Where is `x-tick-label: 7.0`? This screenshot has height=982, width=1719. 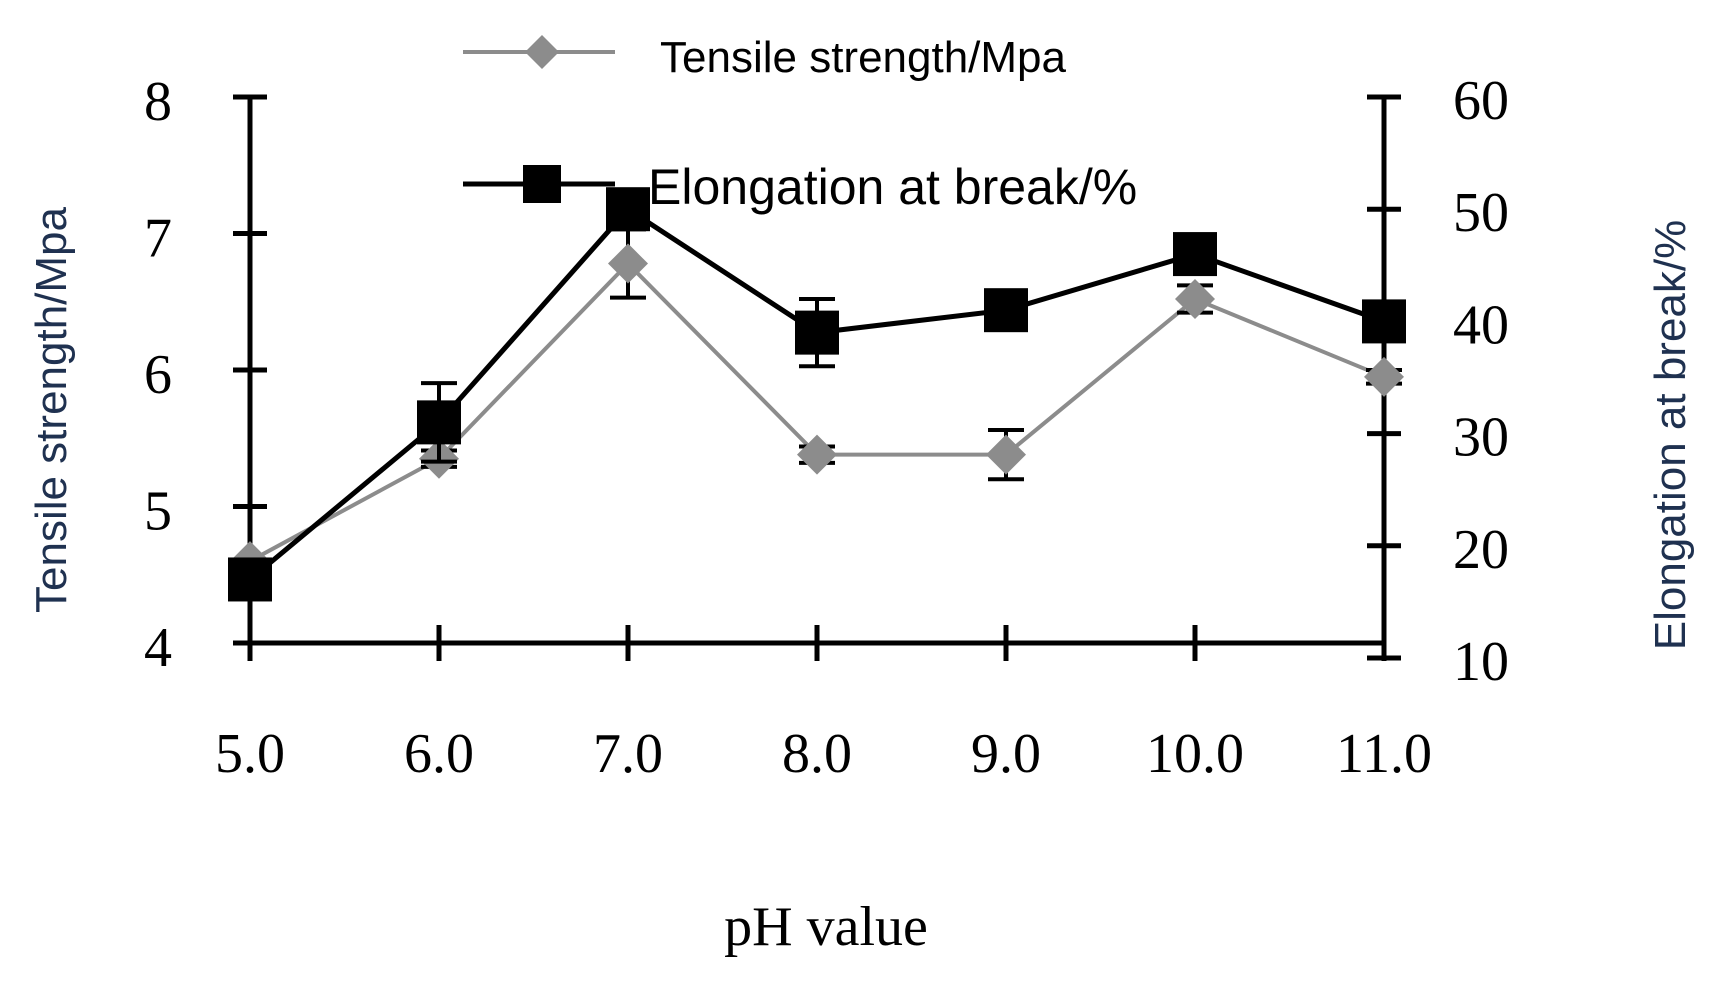 x-tick-label: 7.0 is located at coordinates (628, 754).